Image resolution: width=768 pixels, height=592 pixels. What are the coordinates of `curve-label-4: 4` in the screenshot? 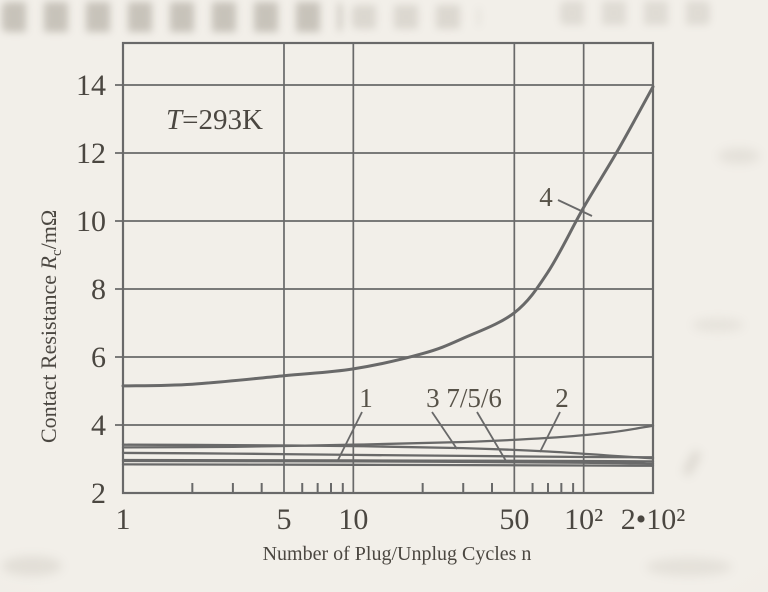 It's located at (546, 197).